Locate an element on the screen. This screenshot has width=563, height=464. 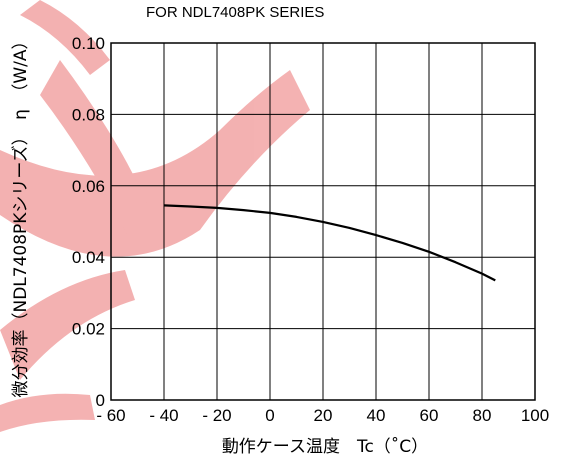
y-tick-label: 0 is located at coordinates (100, 400).